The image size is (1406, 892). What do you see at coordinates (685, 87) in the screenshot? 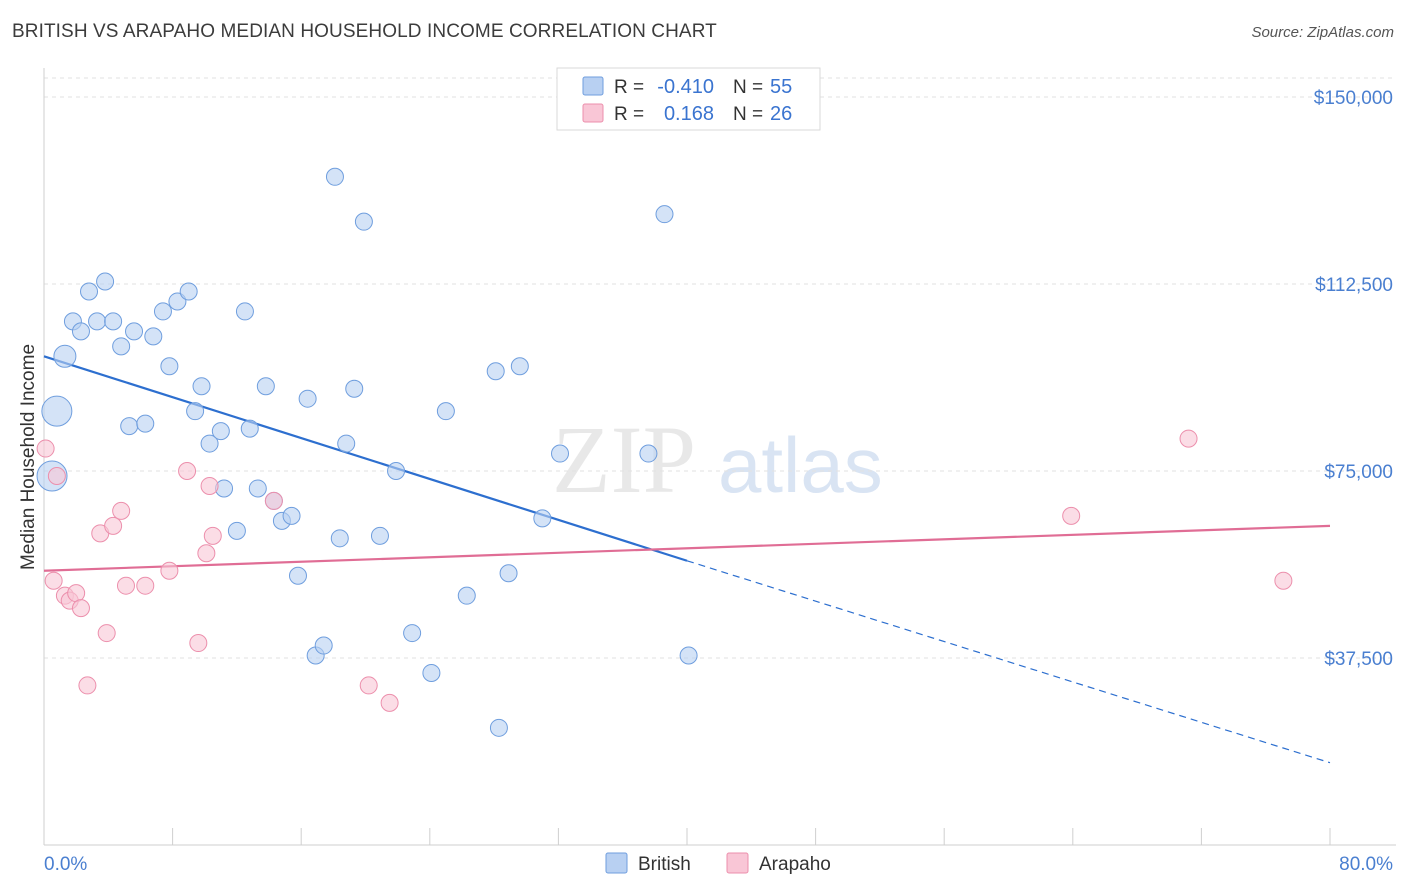
I see `legend-r-value-british: -0.410` at bounding box center [685, 87].